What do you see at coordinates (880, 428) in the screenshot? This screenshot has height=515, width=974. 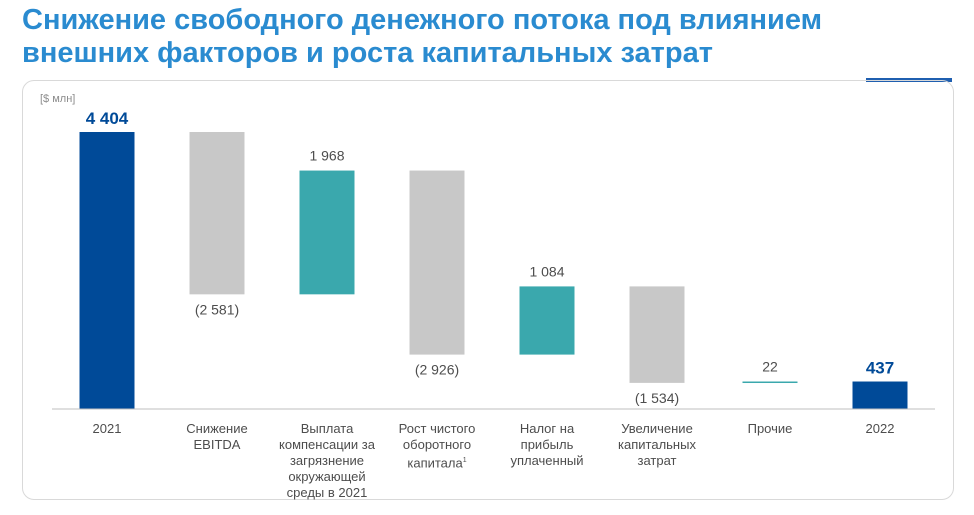 I see `category-label-8: 2022` at bounding box center [880, 428].